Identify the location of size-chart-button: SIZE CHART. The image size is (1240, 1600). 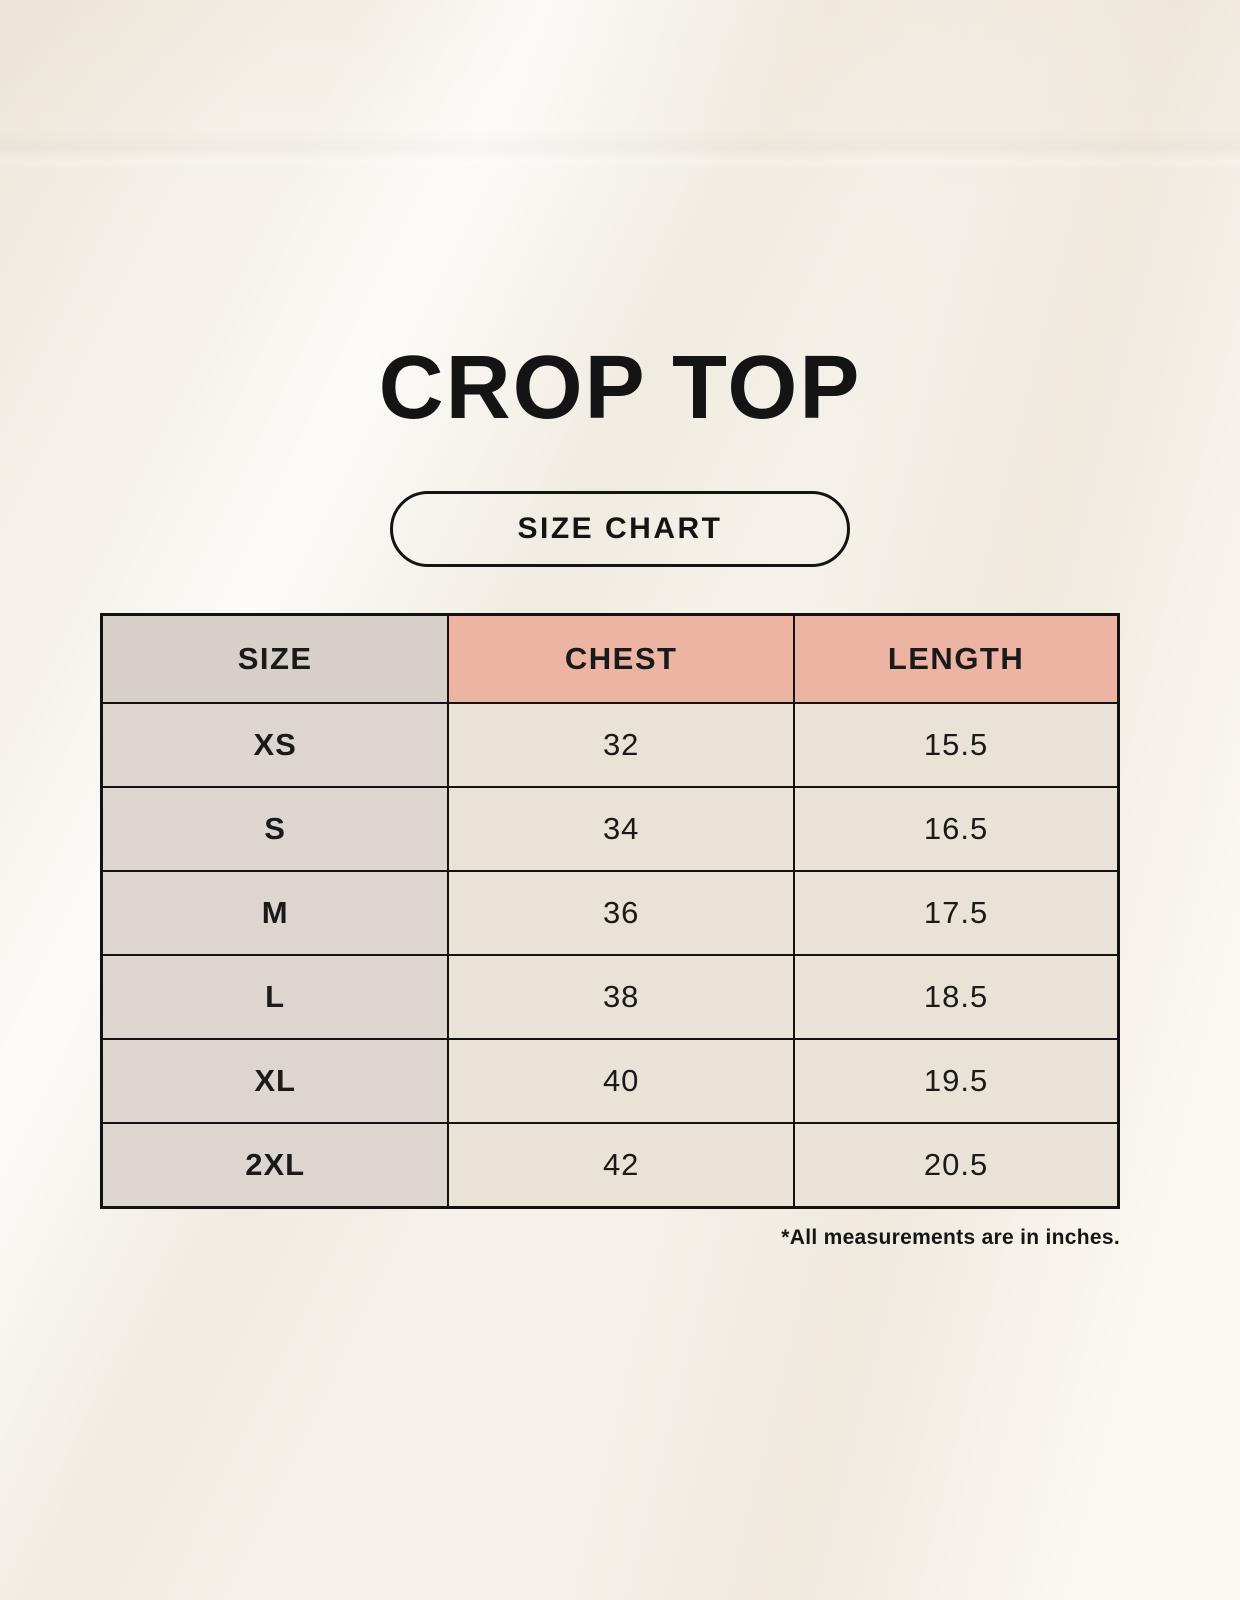
(620, 529).